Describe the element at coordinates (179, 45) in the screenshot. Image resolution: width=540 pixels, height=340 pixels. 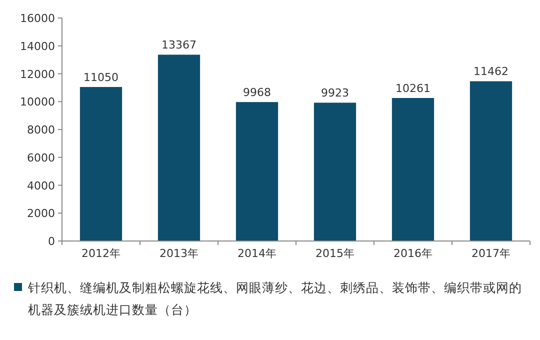
I see `data-label: 13367` at that location.